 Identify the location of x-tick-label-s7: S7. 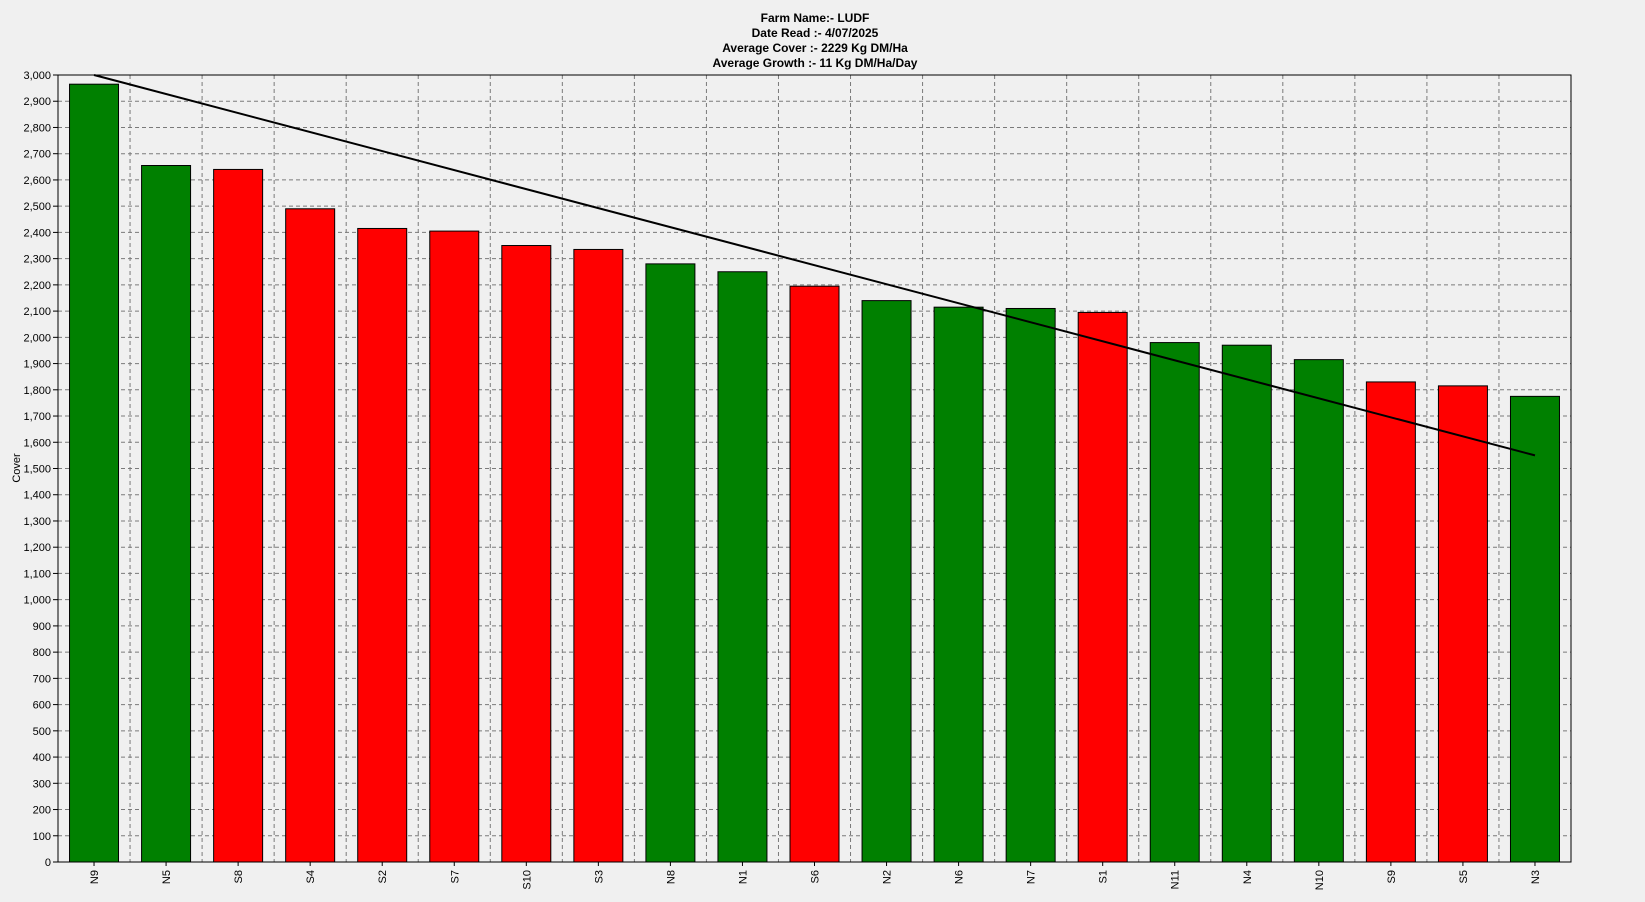
(455, 876).